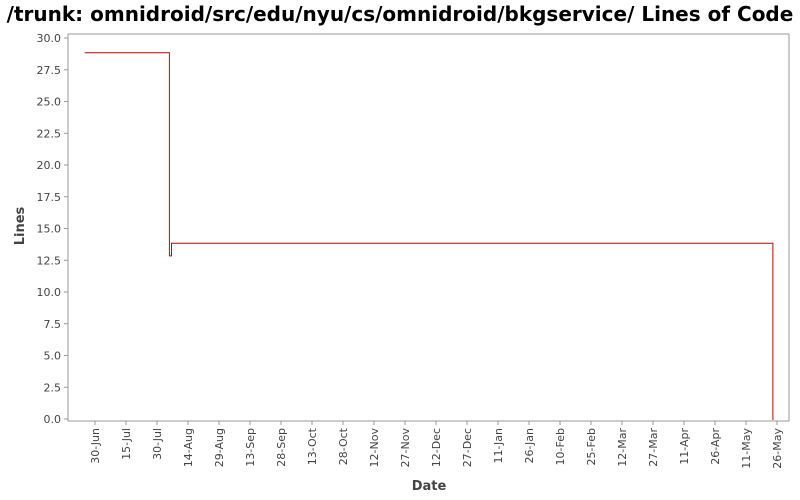 The height and width of the screenshot is (500, 800). I want to click on x-tick-label: 14-Aug, so click(188, 447).